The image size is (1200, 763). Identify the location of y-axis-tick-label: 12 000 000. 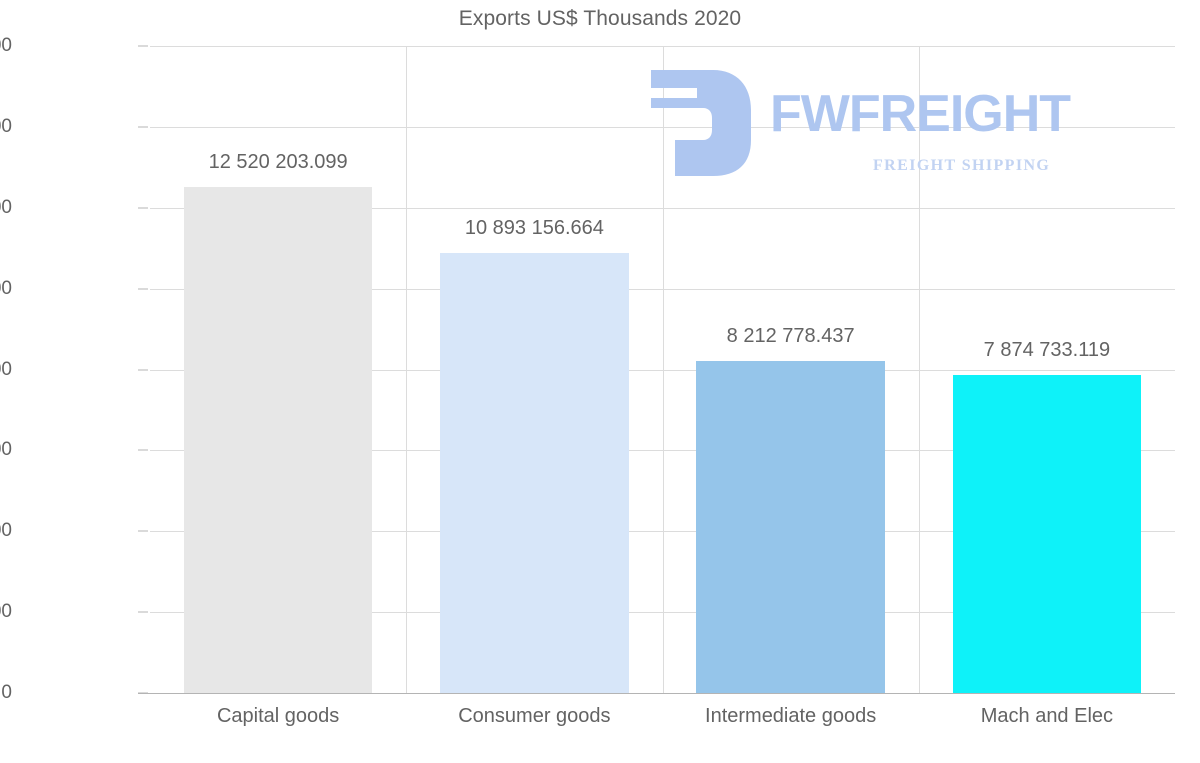
(6, 207).